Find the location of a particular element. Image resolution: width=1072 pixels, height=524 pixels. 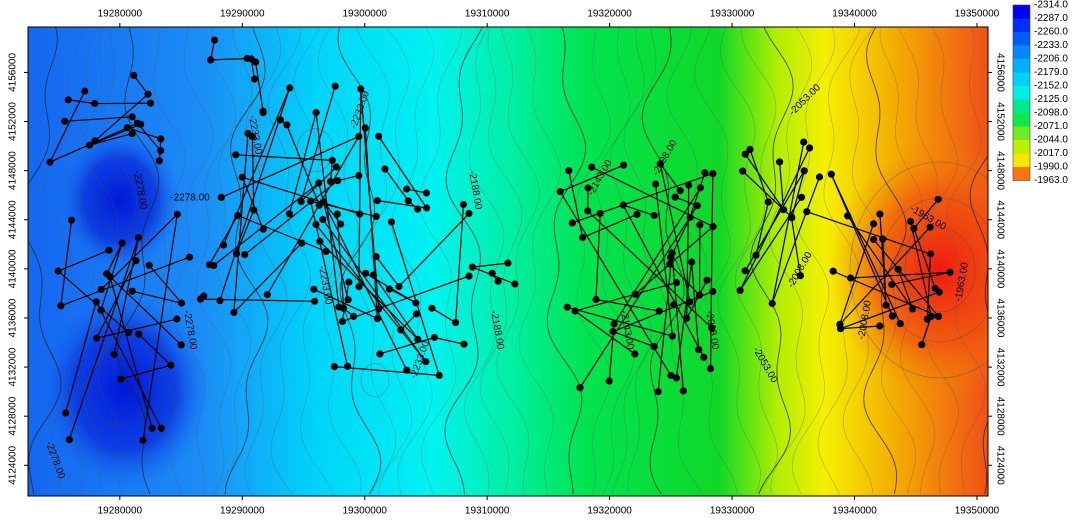

colorbar-label: -2044.0 is located at coordinates (1051, 140).